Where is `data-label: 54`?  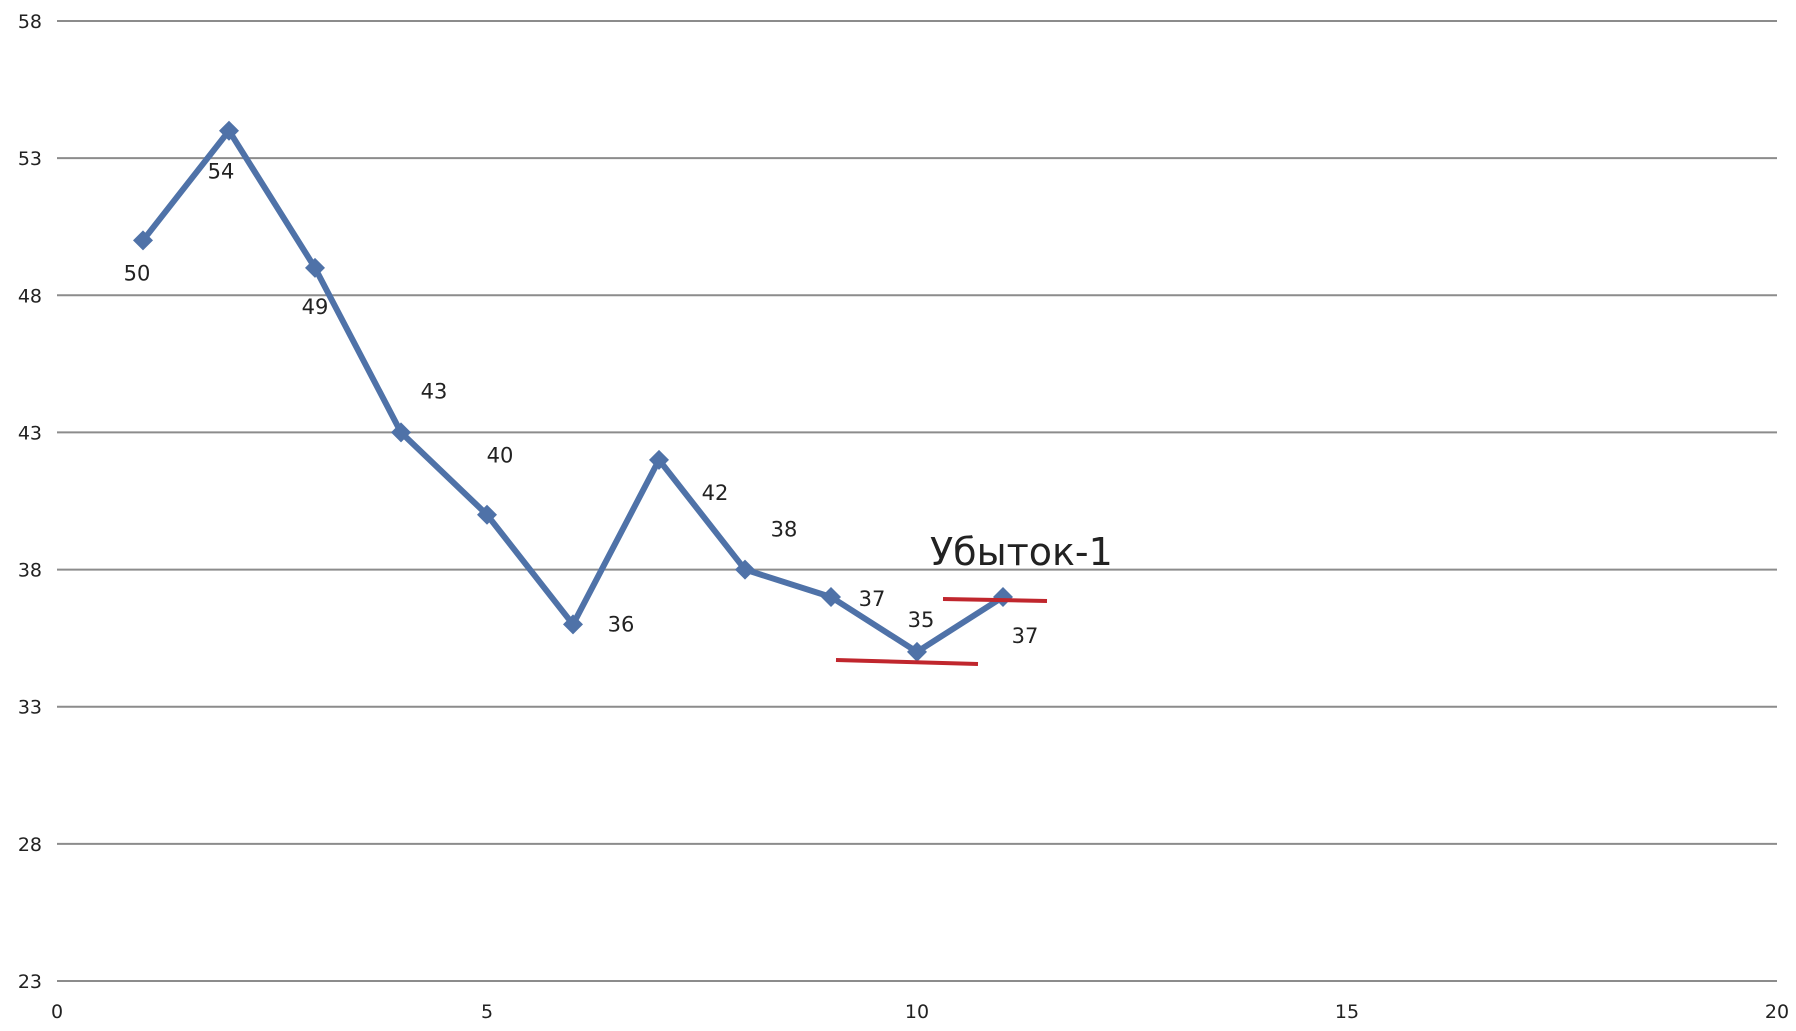
data-label: 54 is located at coordinates (221, 172).